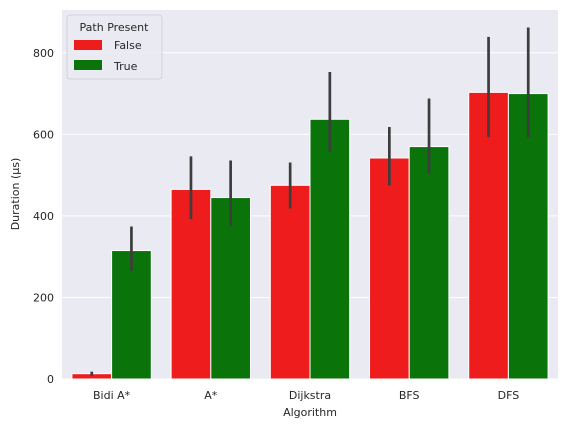 This screenshot has height=429, width=566. I want to click on legend: Path Present False True, so click(114, 47).